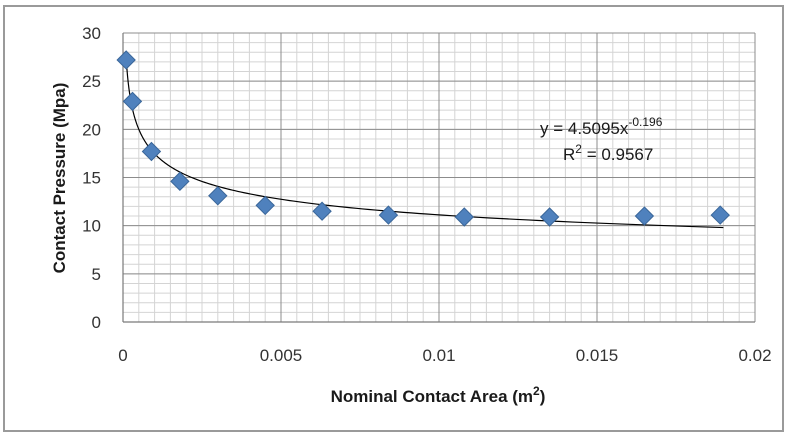 The height and width of the screenshot is (438, 791). Describe the element at coordinates (281, 355) in the screenshot. I see `x-tick-label: 0.005` at that location.